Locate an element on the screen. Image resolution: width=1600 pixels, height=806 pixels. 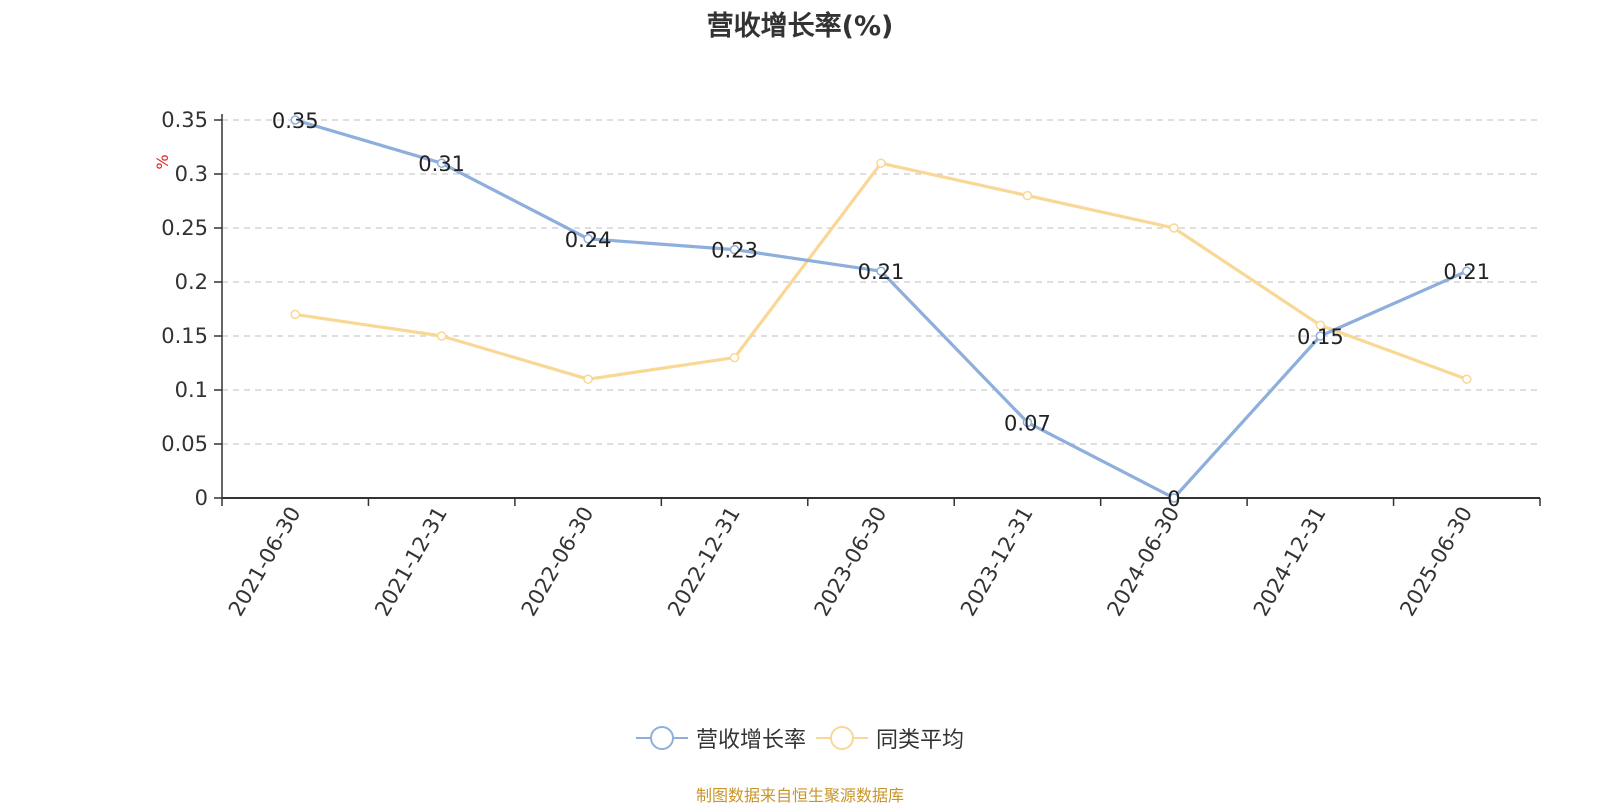
y-tick-label: 0.2 is located at coordinates (191, 282).